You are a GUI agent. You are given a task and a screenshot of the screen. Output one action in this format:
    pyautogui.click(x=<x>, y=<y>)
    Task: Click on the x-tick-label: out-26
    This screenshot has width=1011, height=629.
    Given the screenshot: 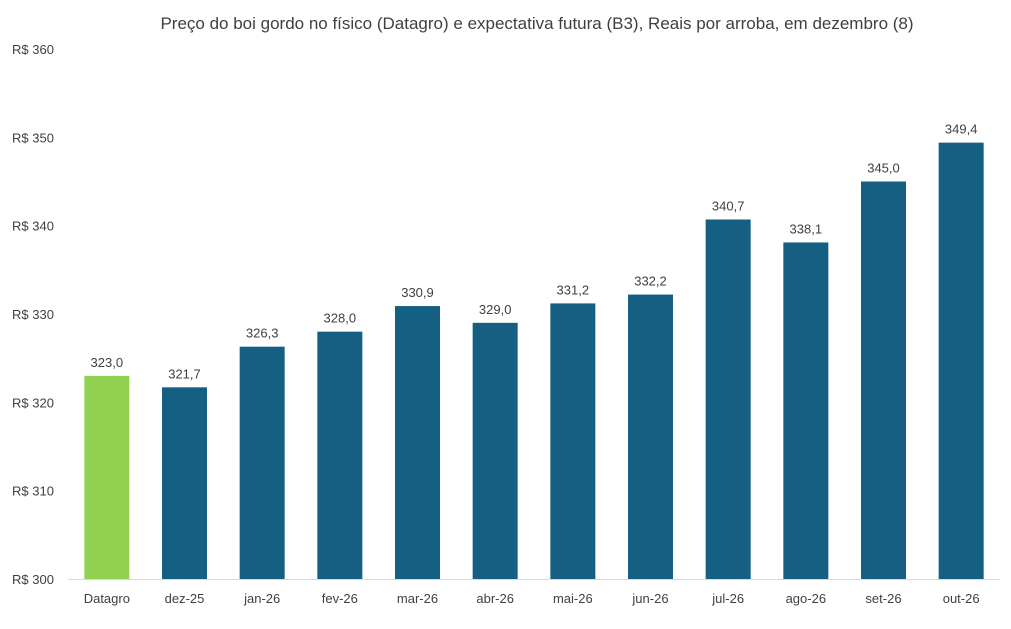 What is the action you would take?
    pyautogui.click(x=961, y=598)
    